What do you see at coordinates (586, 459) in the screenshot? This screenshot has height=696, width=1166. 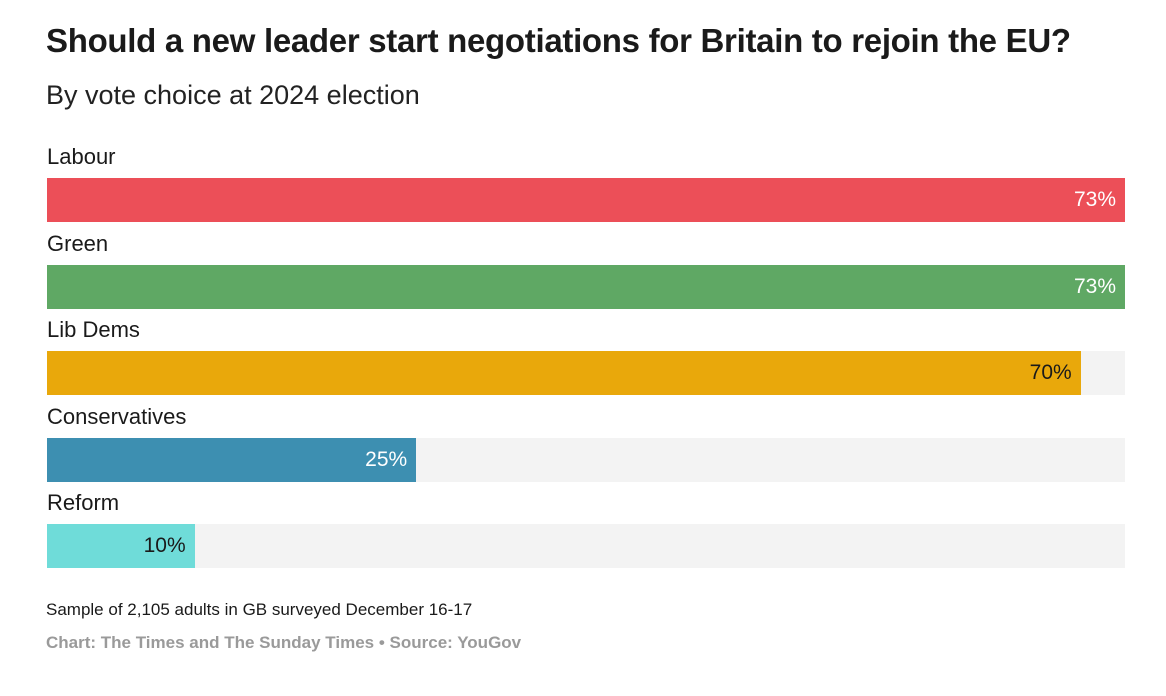 I see `bar-track: 25%` at bounding box center [586, 459].